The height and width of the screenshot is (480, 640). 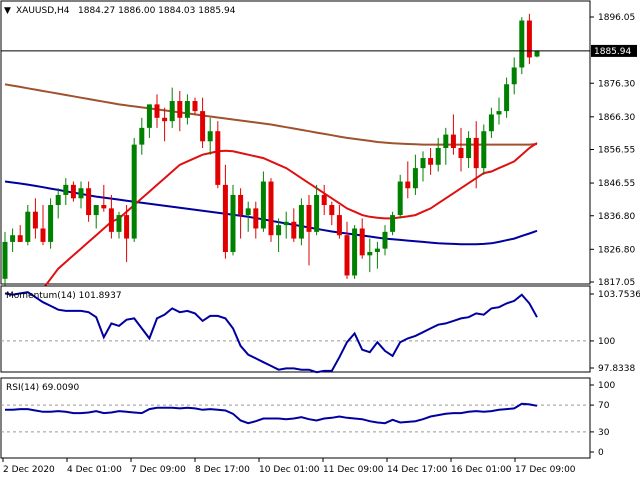 I want to click on price-tick-label: 1896.05, so click(x=616, y=18).